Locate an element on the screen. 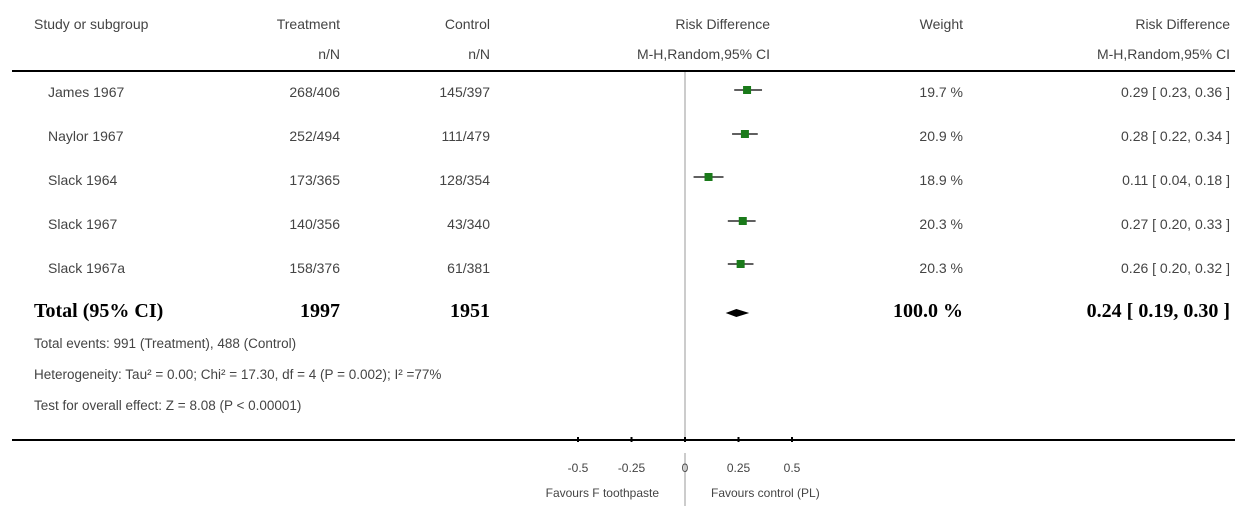  rd-value: 0.29 [ 0.23, 0.36 ] is located at coordinates (1175, 92).